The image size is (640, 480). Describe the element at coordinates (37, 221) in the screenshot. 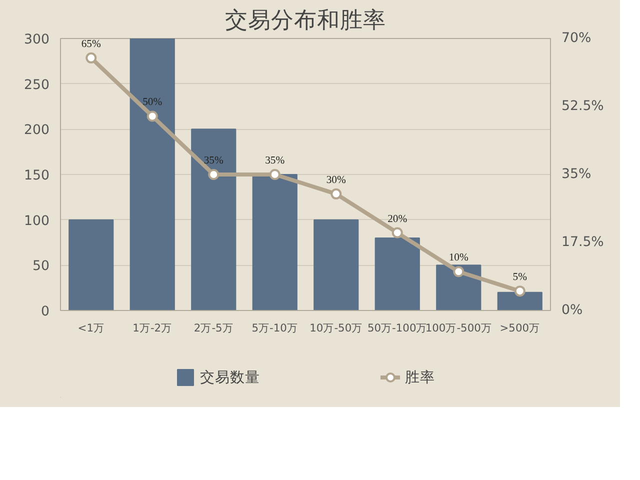

I see `y-tick-label: 100` at that location.